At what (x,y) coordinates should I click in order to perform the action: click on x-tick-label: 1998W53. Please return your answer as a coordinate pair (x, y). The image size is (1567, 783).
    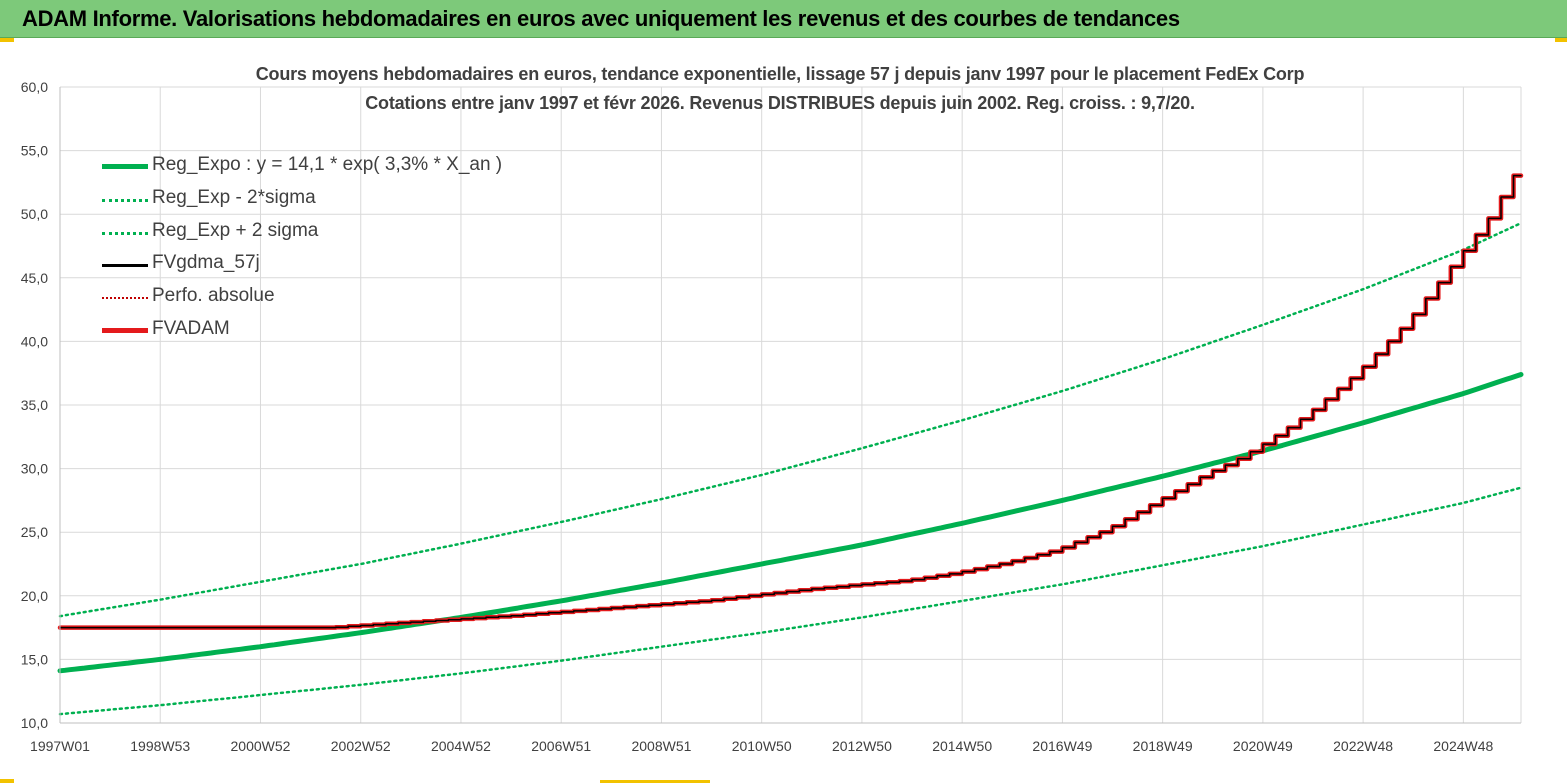
    Looking at the image, I should click on (160, 746).